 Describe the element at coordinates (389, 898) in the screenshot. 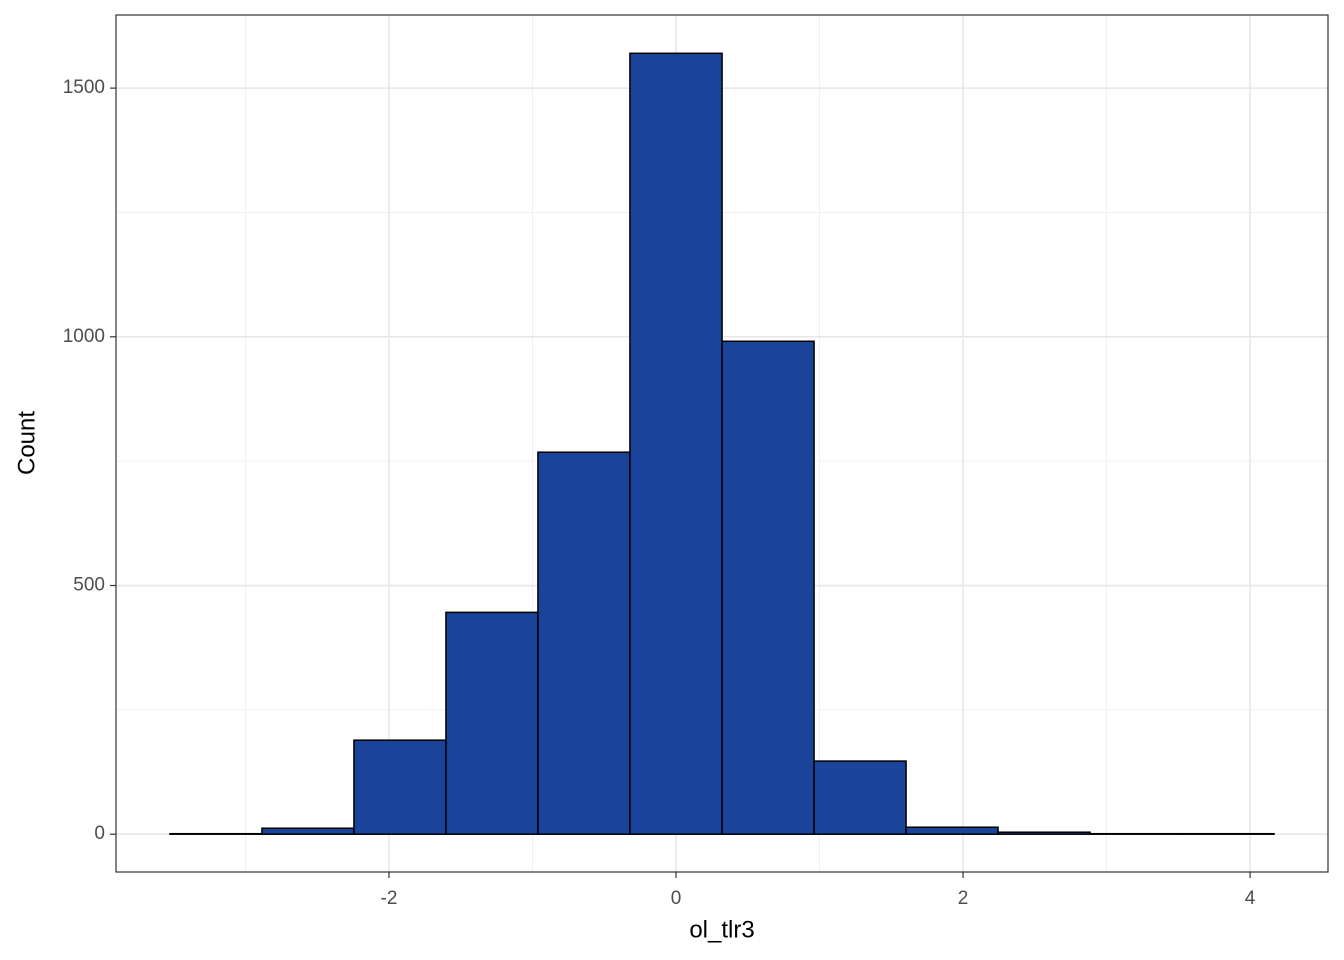

I see `x-tick-label: -2` at that location.